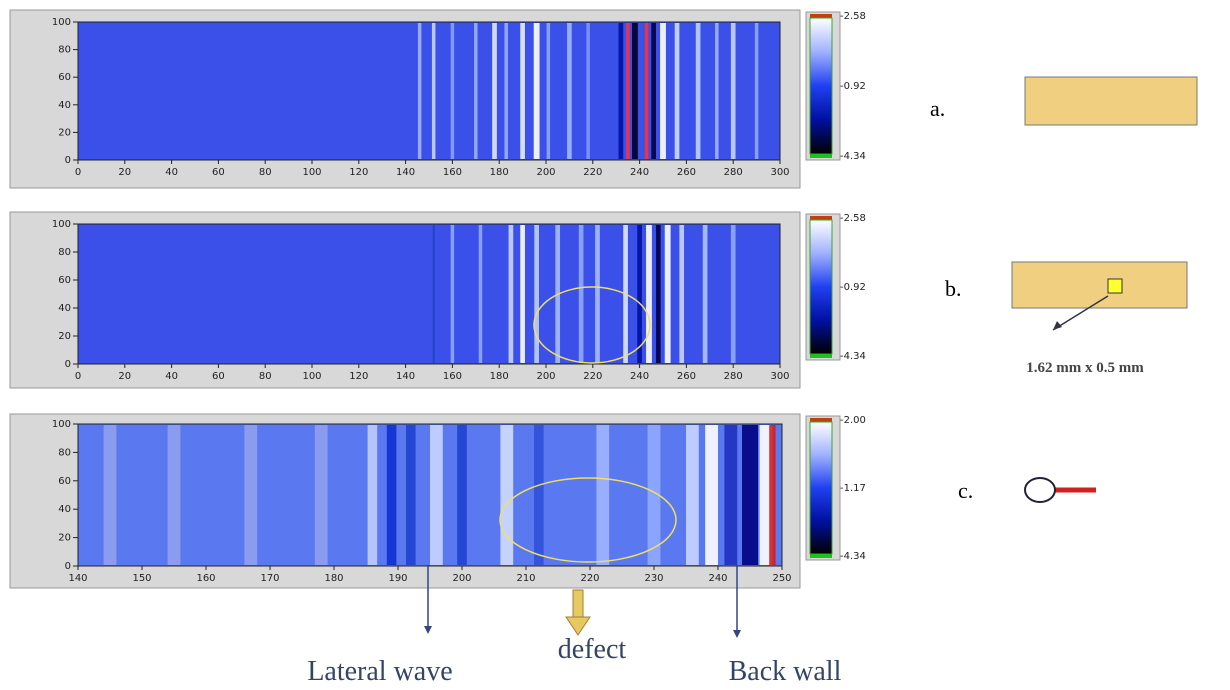 This screenshot has width=1230, height=690. I want to click on x-tick-label: 250, so click(781, 578).